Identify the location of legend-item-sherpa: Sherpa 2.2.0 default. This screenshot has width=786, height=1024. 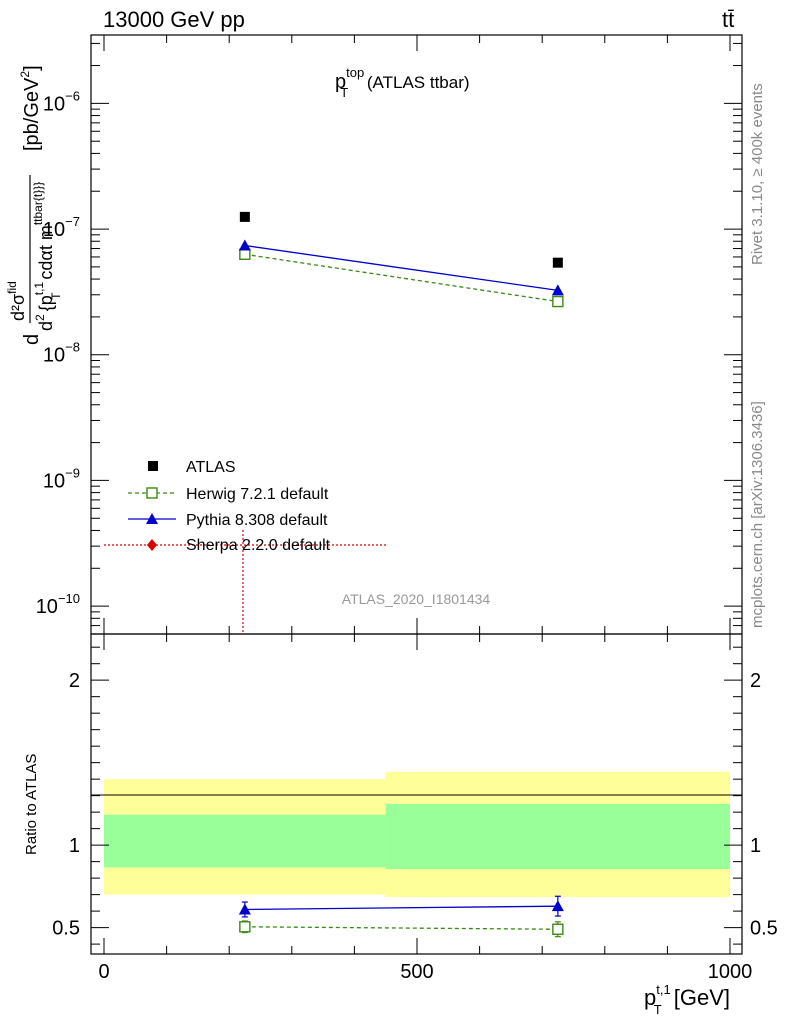
(245, 582).